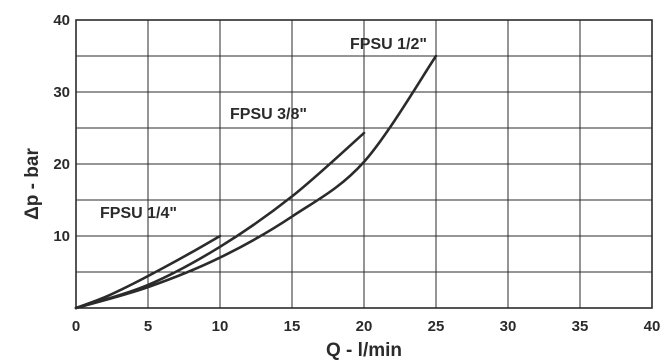 The height and width of the screenshot is (362, 660). Describe the element at coordinates (138, 213) in the screenshot. I see `series-label-1: FPSU 1/4"` at that location.